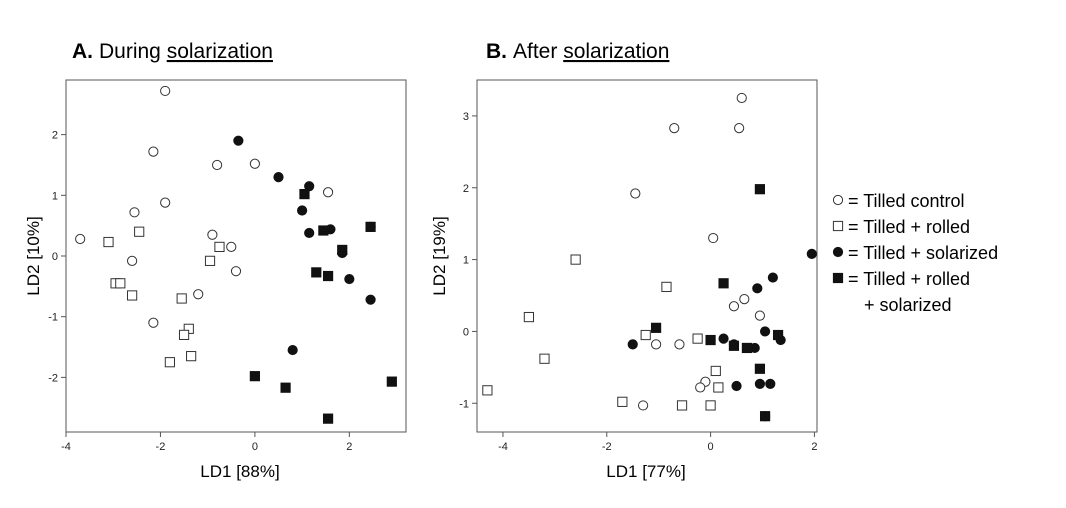 This screenshot has width=1066, height=508. I want to click on panel-b-x-axis-label: LD1 [77%], so click(645, 471).